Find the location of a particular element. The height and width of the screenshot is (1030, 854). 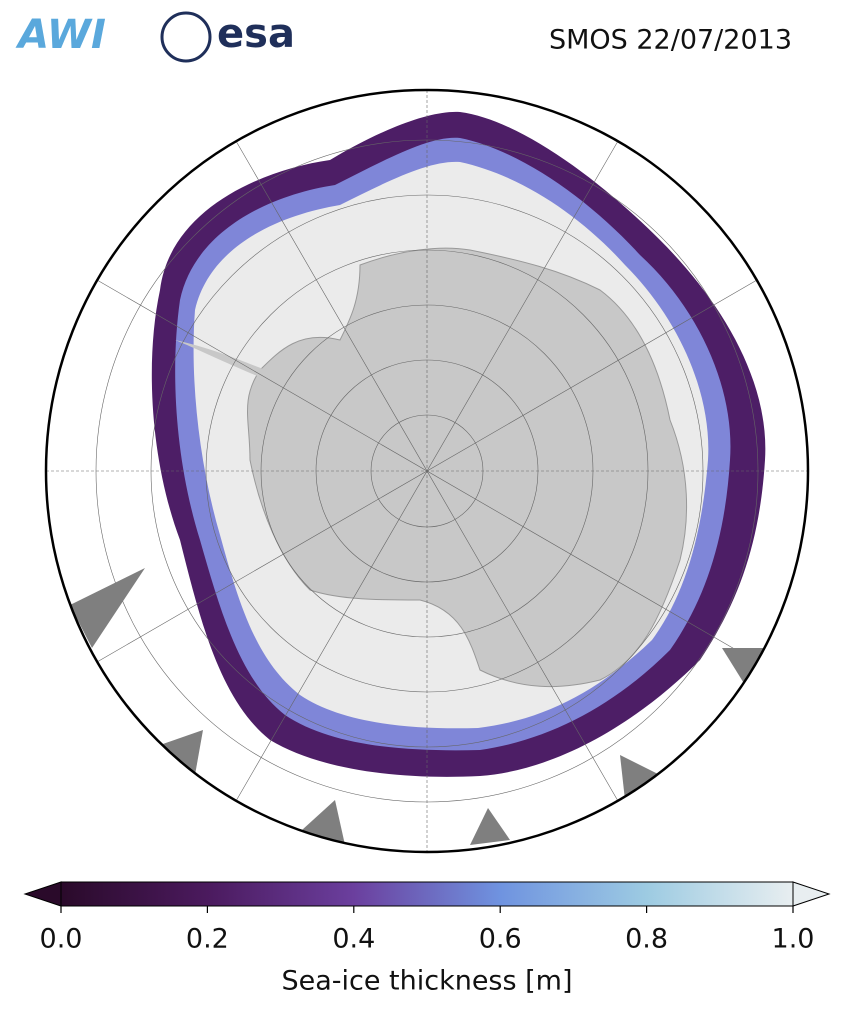

esa-logo-mark is located at coordinates (186, 37).